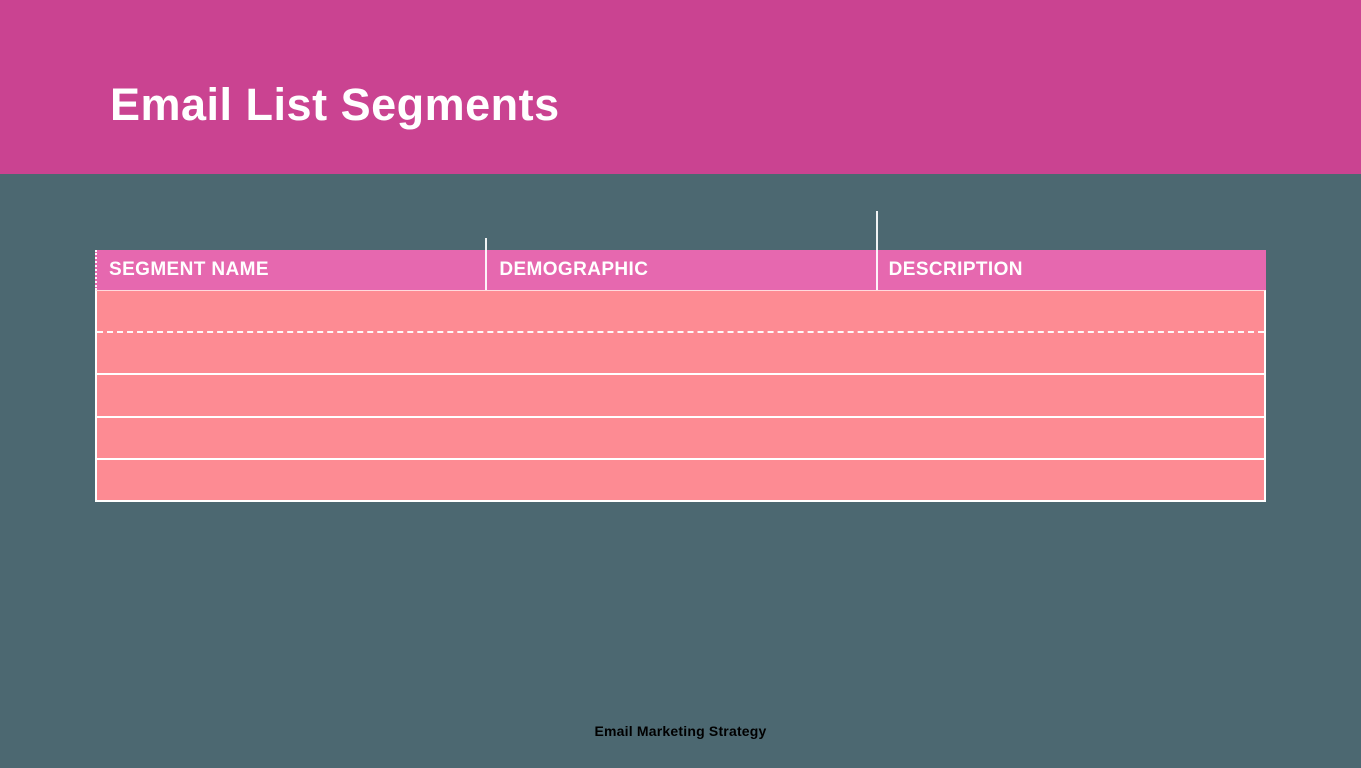 The height and width of the screenshot is (768, 1361). Describe the element at coordinates (335, 104) in the screenshot. I see `slide-title: Email List Segments` at that location.